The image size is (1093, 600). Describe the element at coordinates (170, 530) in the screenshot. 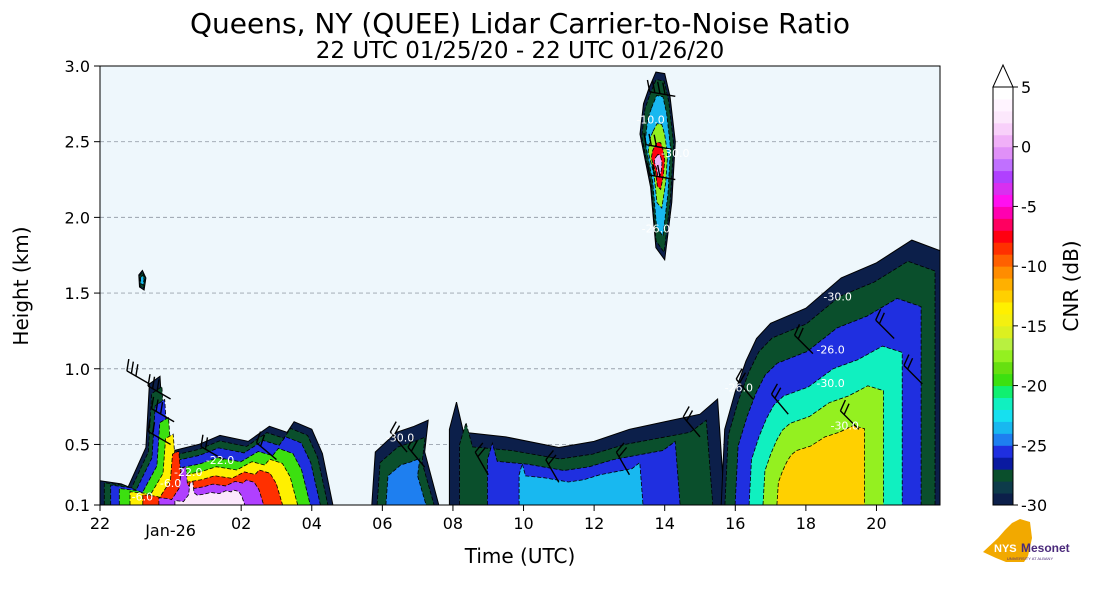

I see `x-date-label: Jan-26` at that location.